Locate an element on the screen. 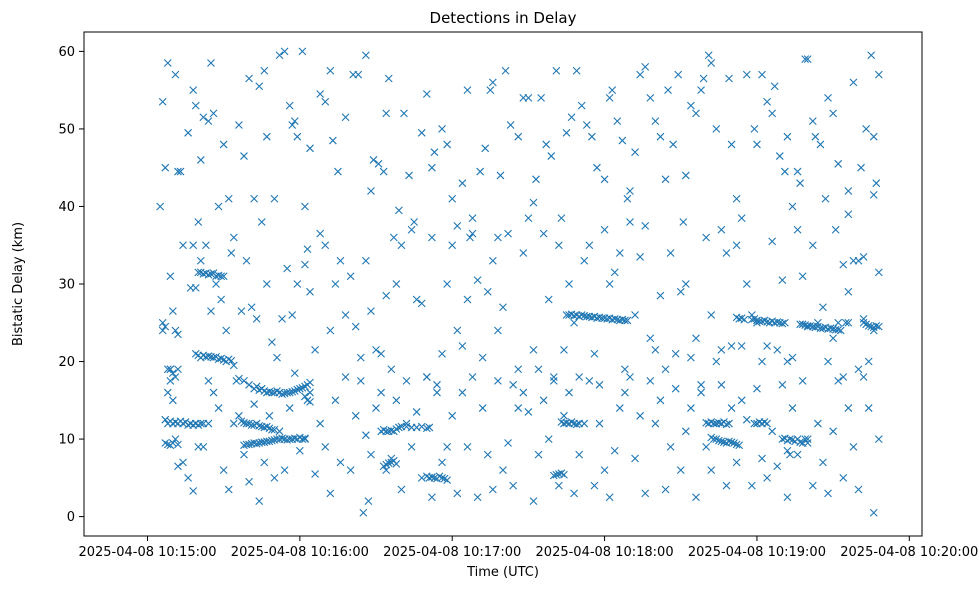 The height and width of the screenshot is (590, 979). y-tick-label: 60 is located at coordinates (66, 52).